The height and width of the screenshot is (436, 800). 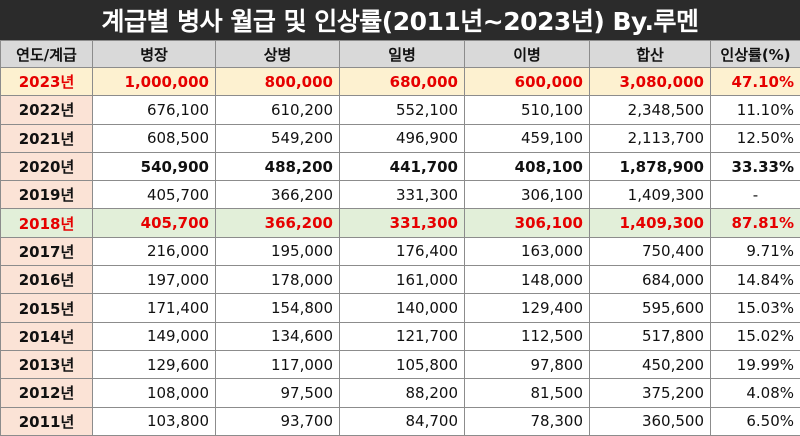 I want to click on private-first-class-cell: 680,000, so click(x=402, y=81).